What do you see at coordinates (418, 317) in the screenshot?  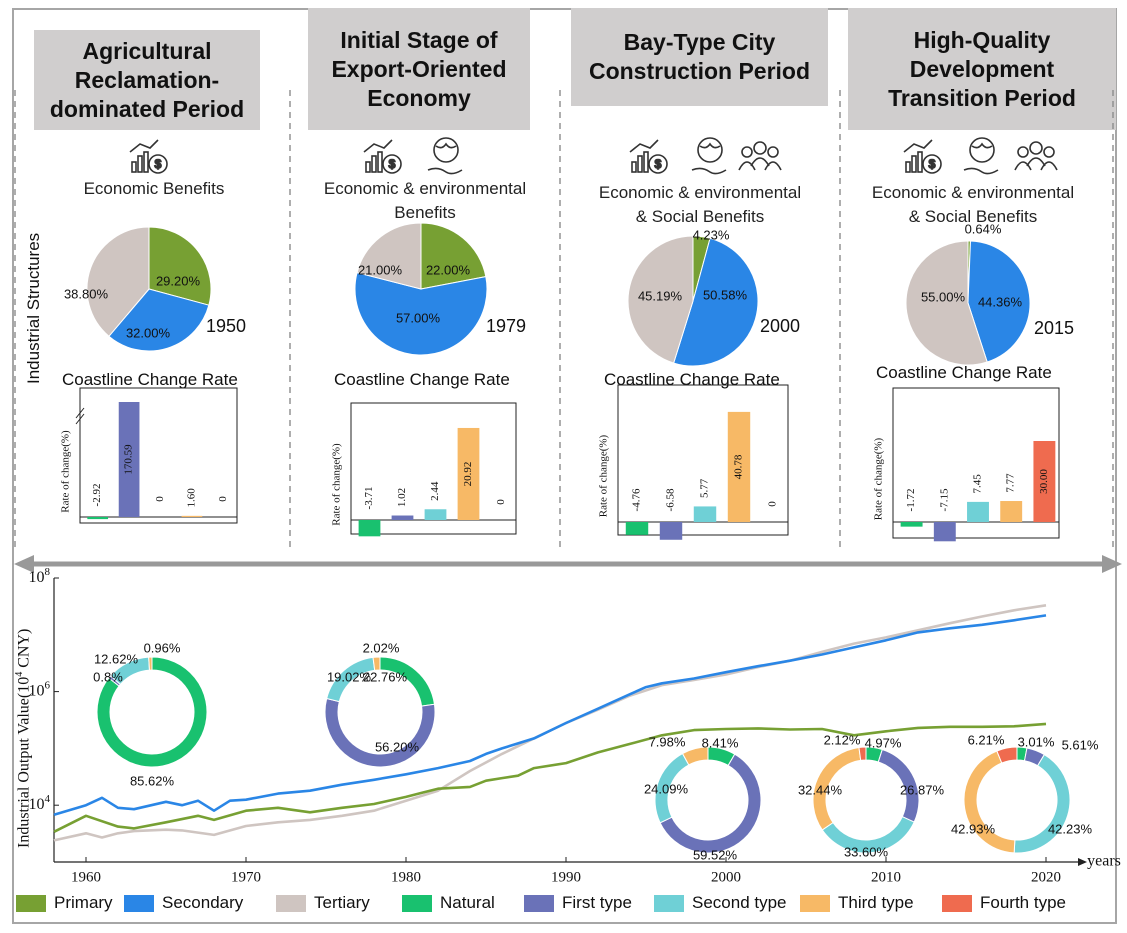 I see `pie-label: 57.00%` at bounding box center [418, 317].